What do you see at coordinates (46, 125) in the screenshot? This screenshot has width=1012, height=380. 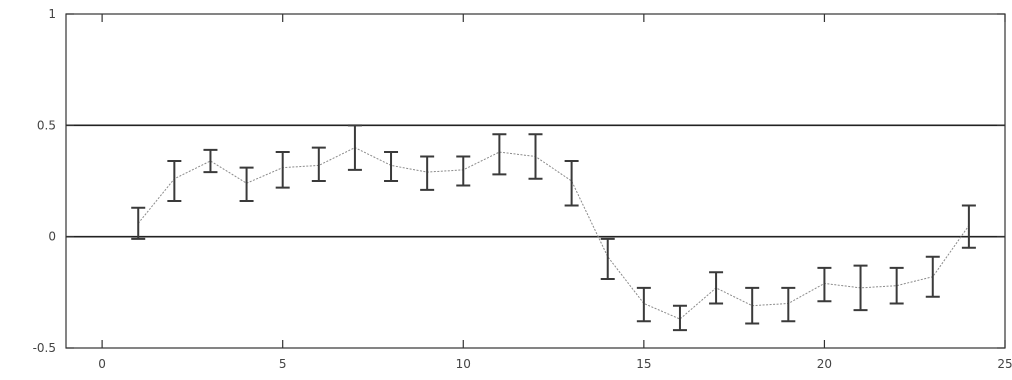 I see `y-tick-label-2: 0.5` at bounding box center [46, 125].